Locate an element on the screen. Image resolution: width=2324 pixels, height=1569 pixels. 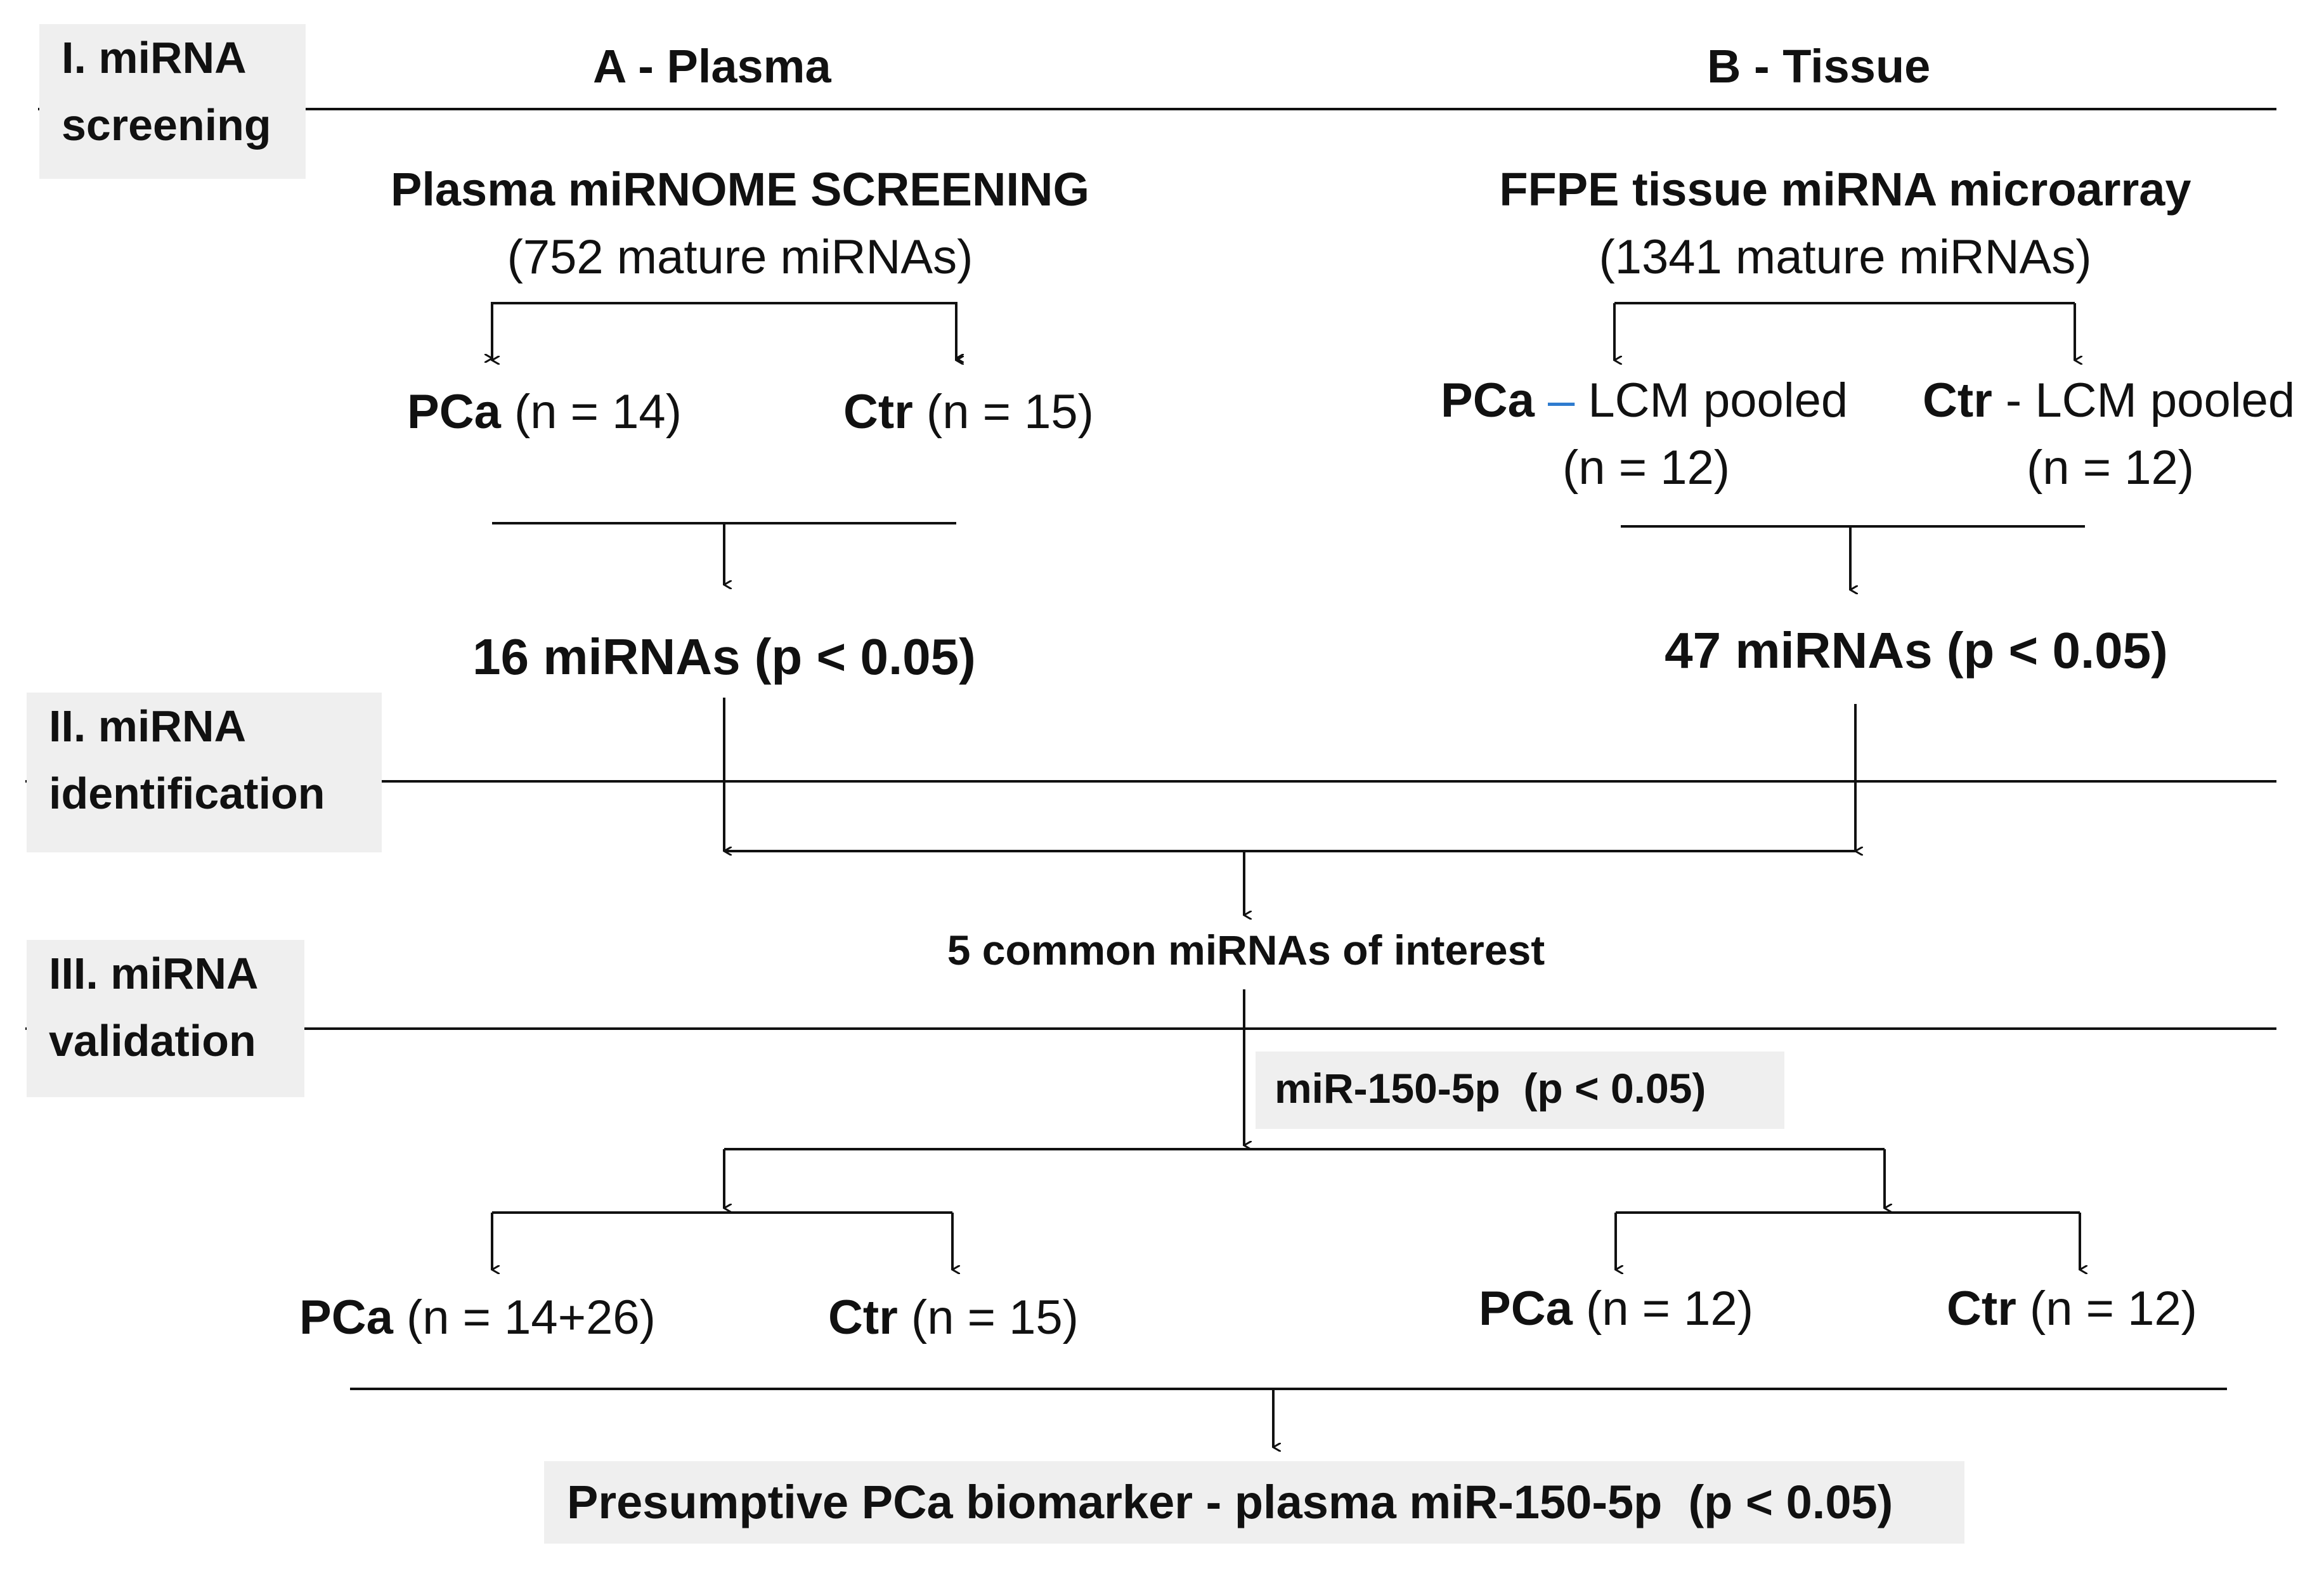
plasma-pca-n: (n = 14) is located at coordinates (598, 412).